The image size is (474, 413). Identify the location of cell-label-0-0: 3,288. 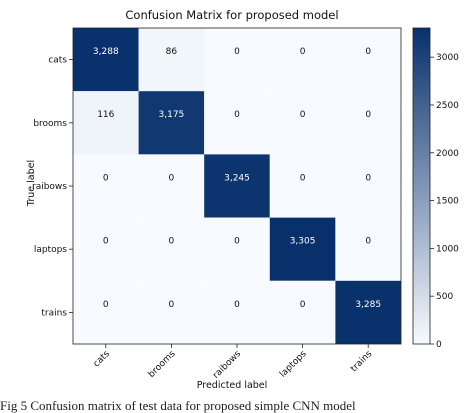
(106, 52).